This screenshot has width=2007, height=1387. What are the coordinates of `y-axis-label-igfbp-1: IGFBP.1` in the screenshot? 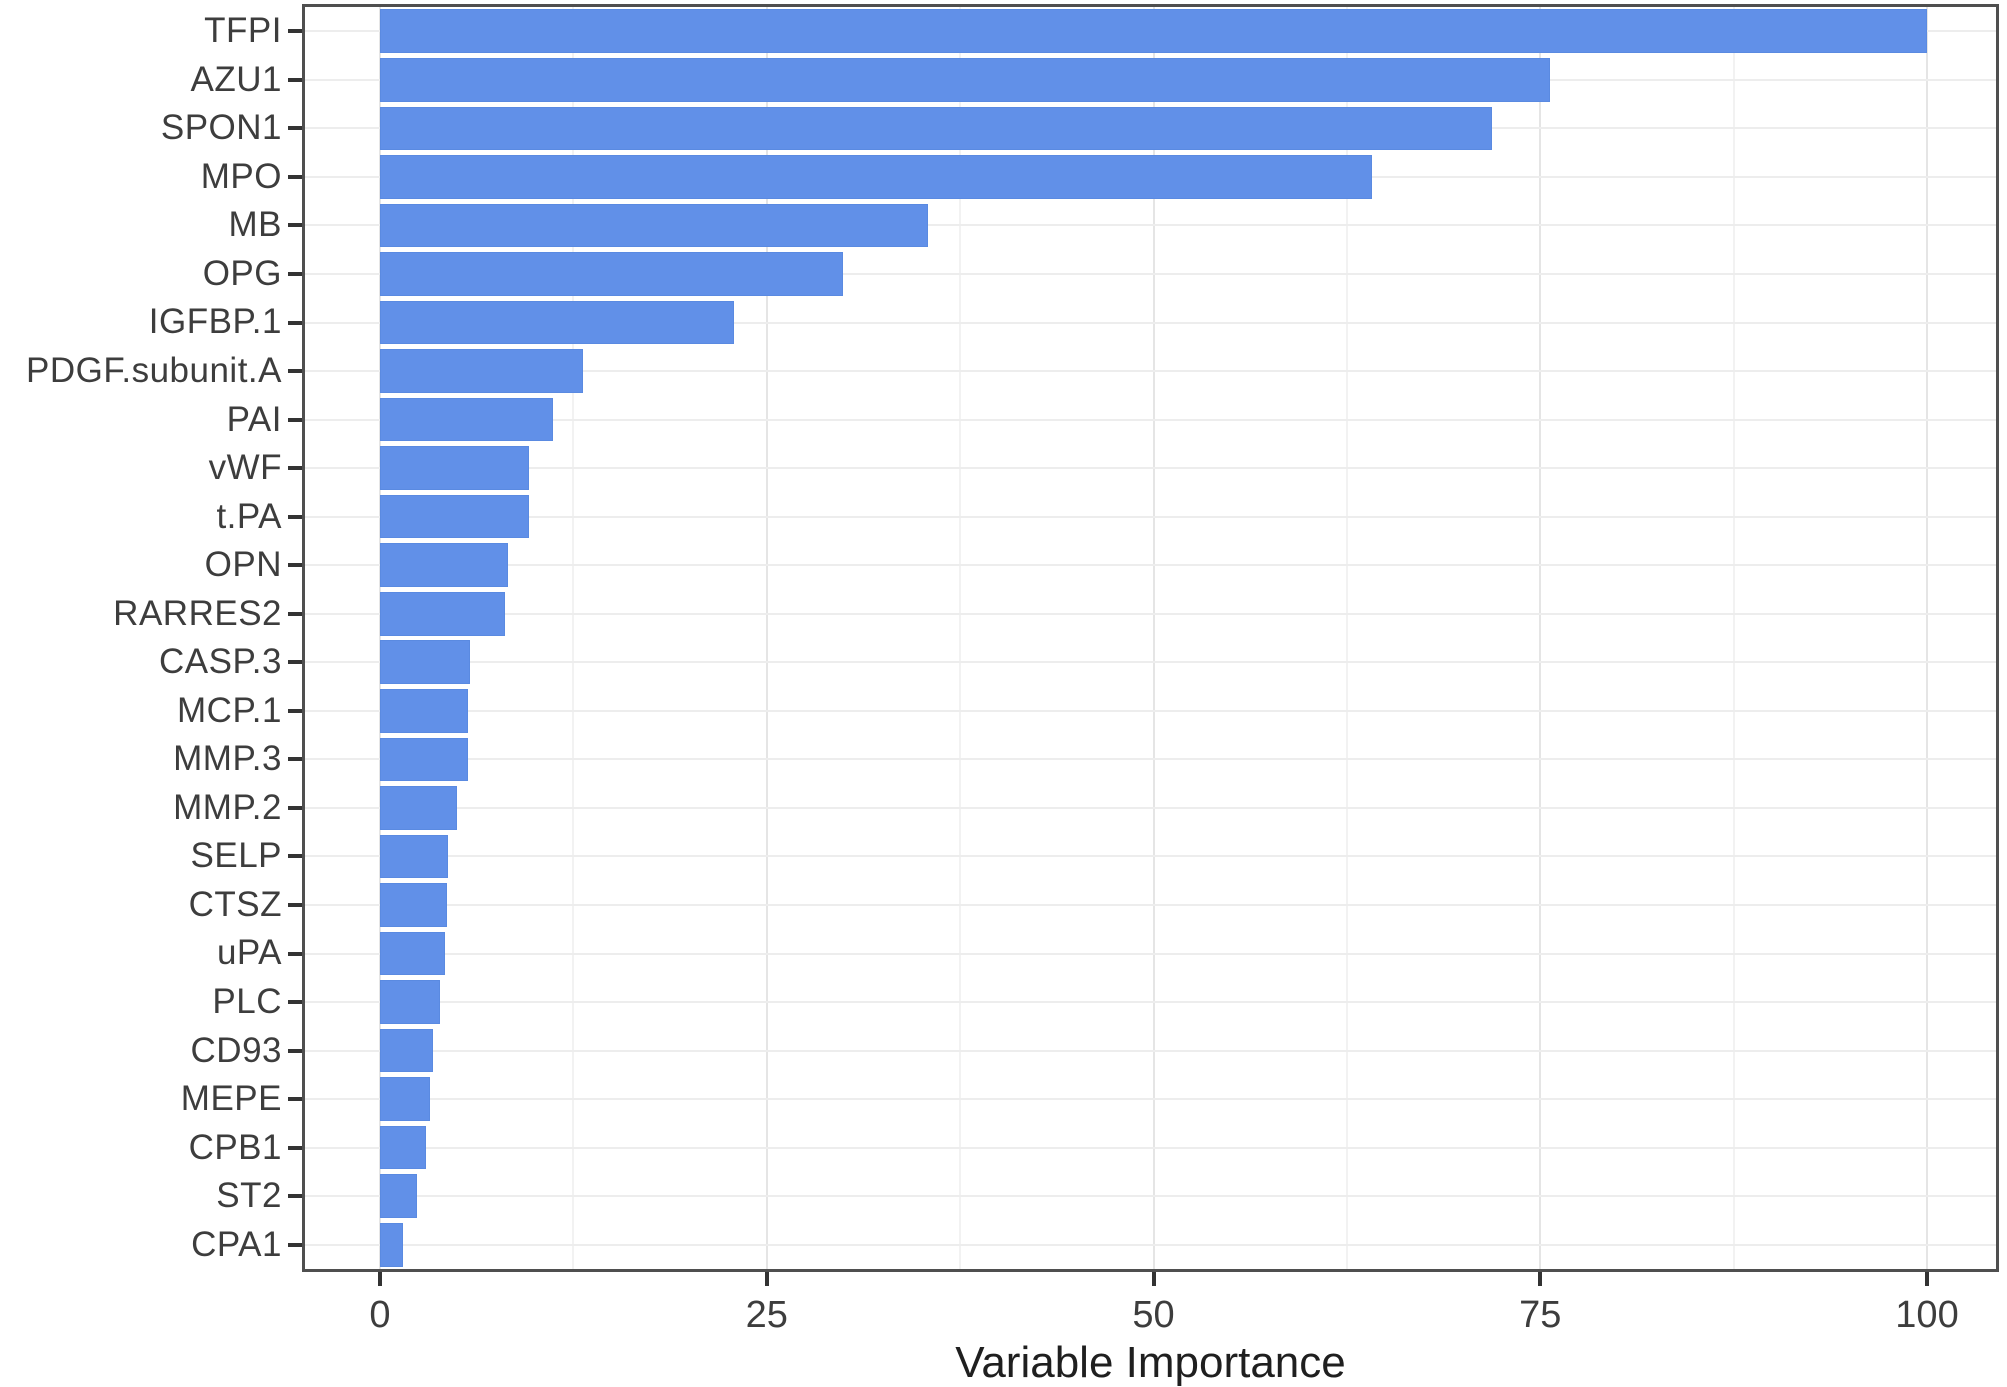 It's located at (215, 322).